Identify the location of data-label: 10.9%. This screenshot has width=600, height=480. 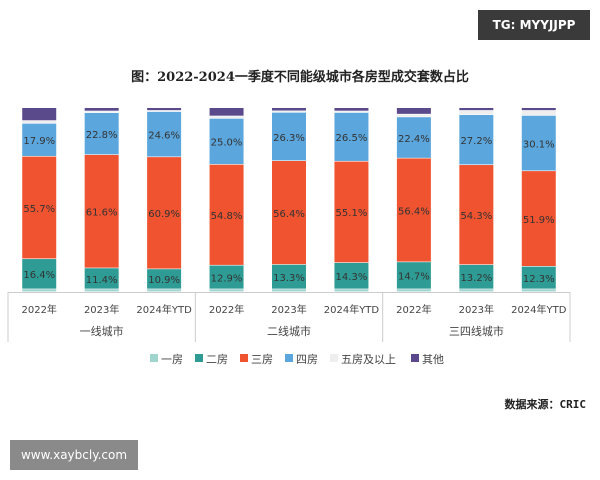
(164, 280).